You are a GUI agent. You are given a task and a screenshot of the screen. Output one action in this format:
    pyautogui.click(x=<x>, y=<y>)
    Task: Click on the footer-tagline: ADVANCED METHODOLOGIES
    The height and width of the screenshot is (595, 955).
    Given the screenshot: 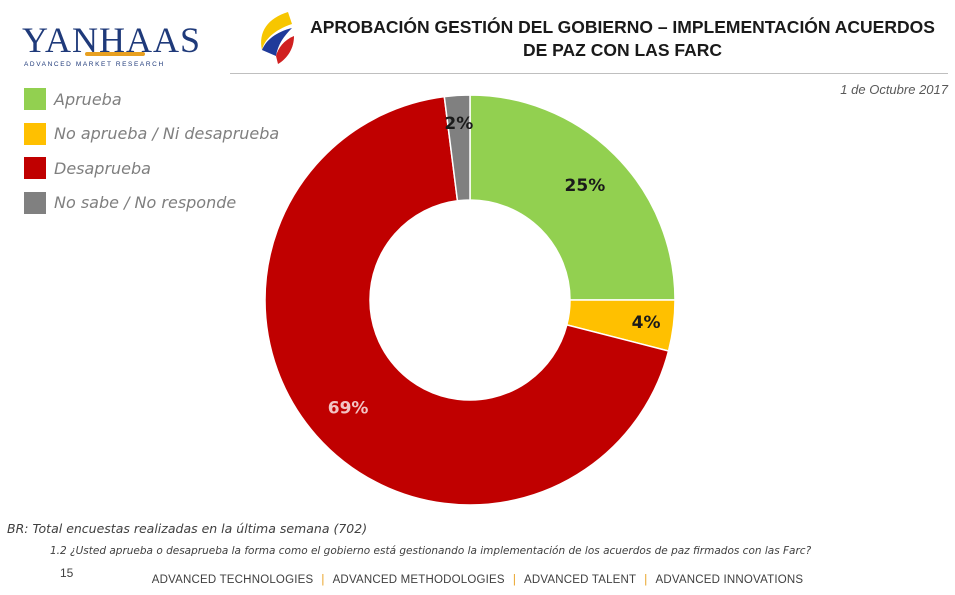 What is the action you would take?
    pyautogui.click(x=418, y=580)
    